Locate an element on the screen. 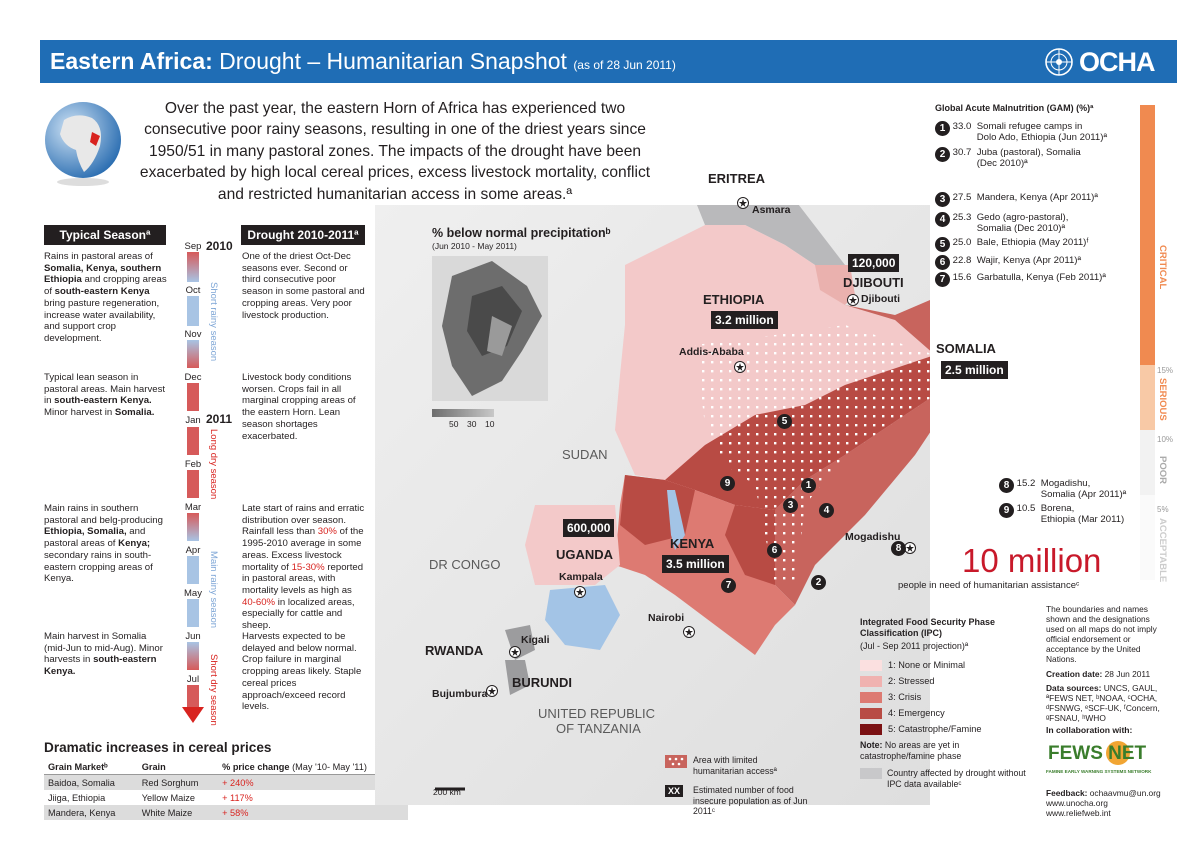 This screenshot has width=1192, height=855. cereal-title: Dramatic increases in cereal prices is located at coordinates (158, 747).